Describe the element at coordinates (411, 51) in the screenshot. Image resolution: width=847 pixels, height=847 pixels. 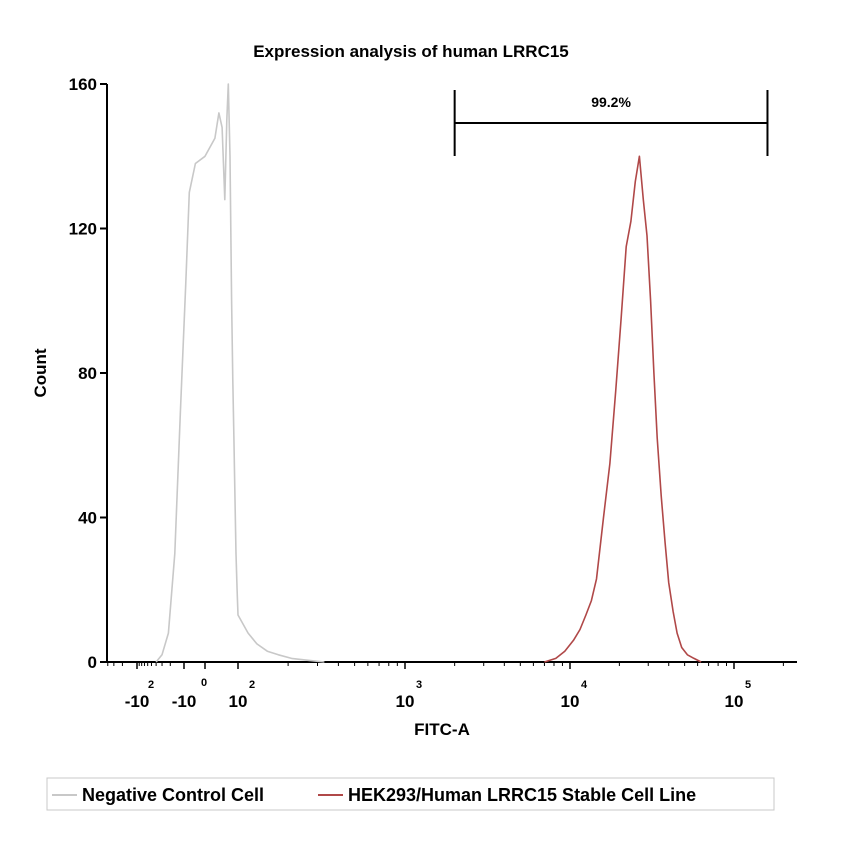
I see `chart-title: Expression analysis of human LRRC15` at that location.